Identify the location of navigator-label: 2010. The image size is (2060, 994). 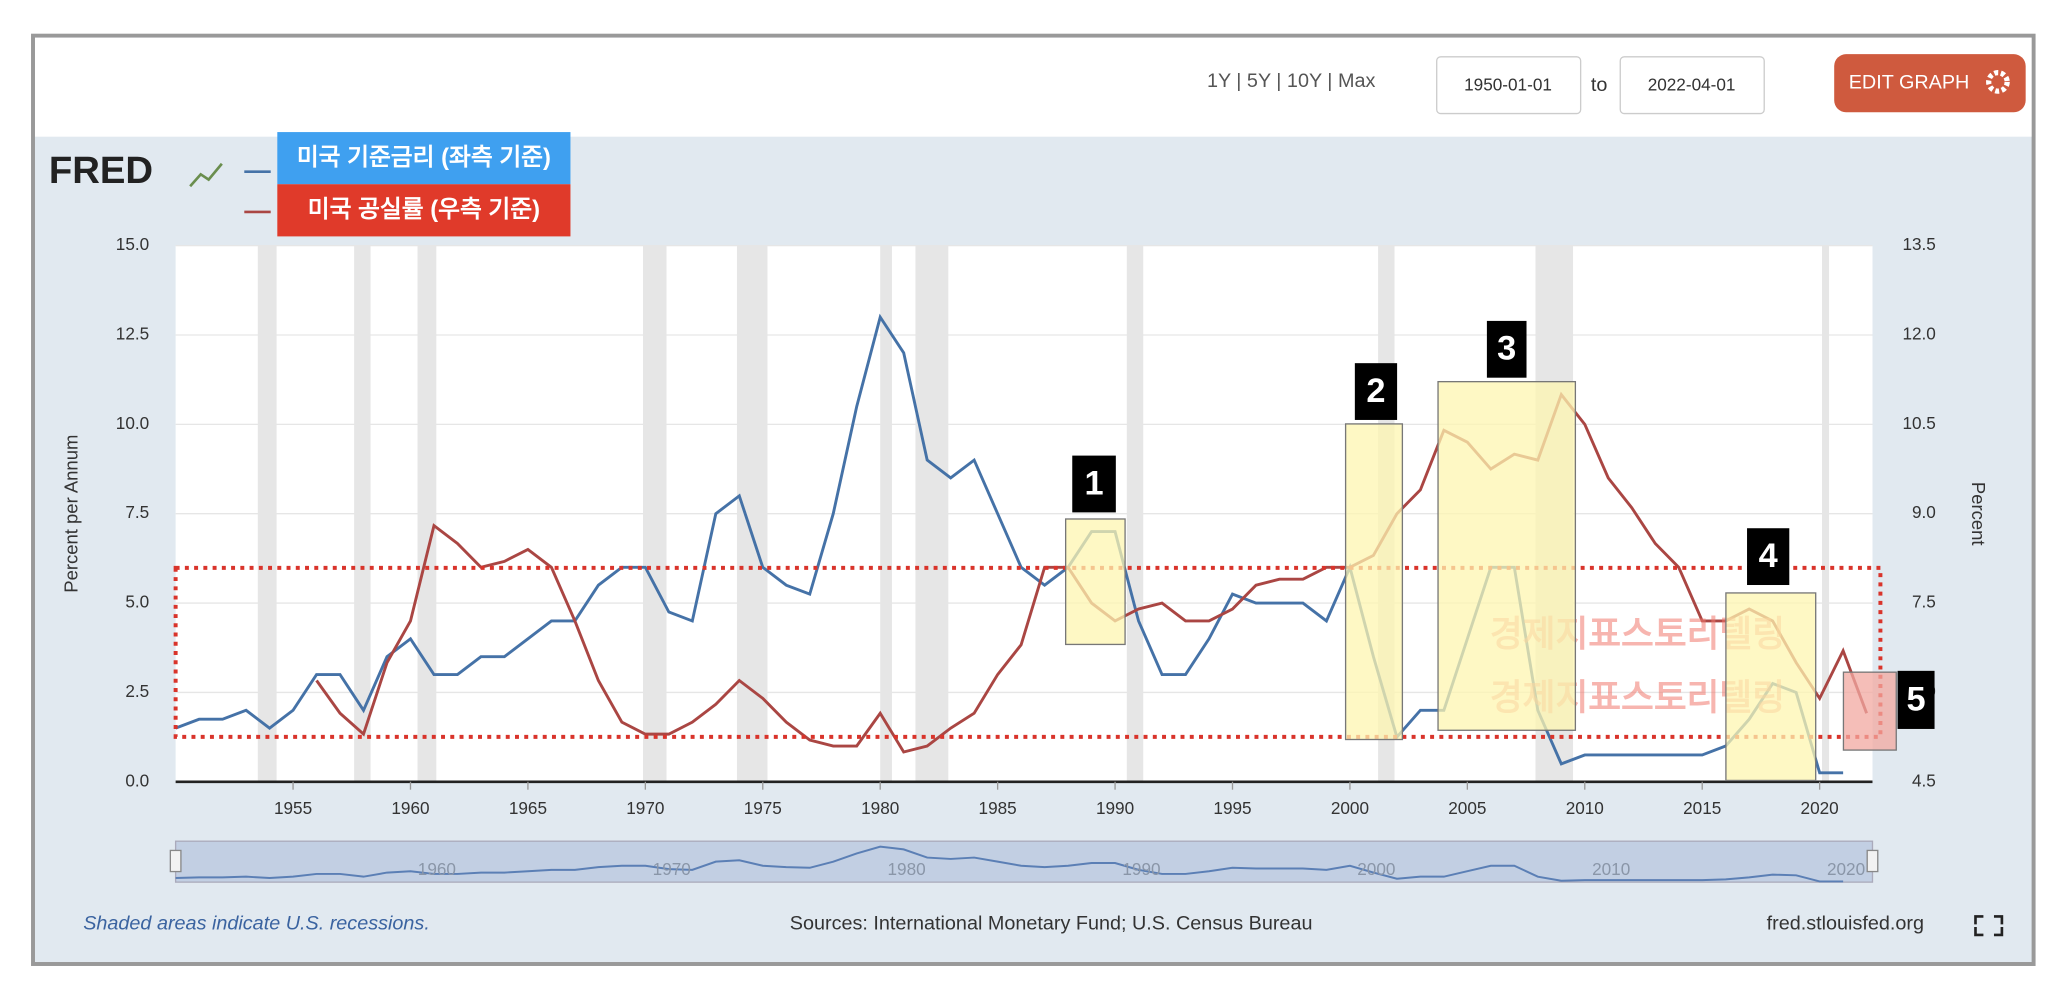
(1611, 869).